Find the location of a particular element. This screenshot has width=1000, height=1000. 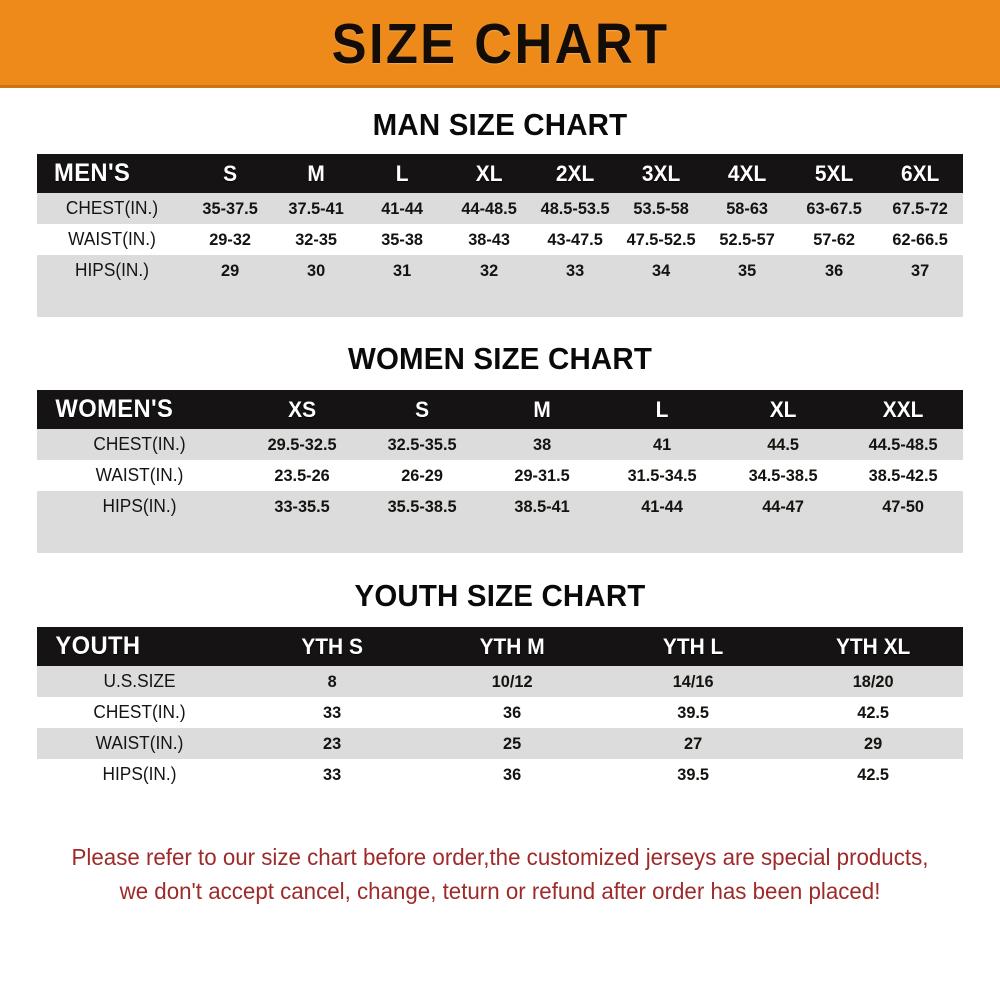

women-column-header-0: XS is located at coordinates (302, 409).